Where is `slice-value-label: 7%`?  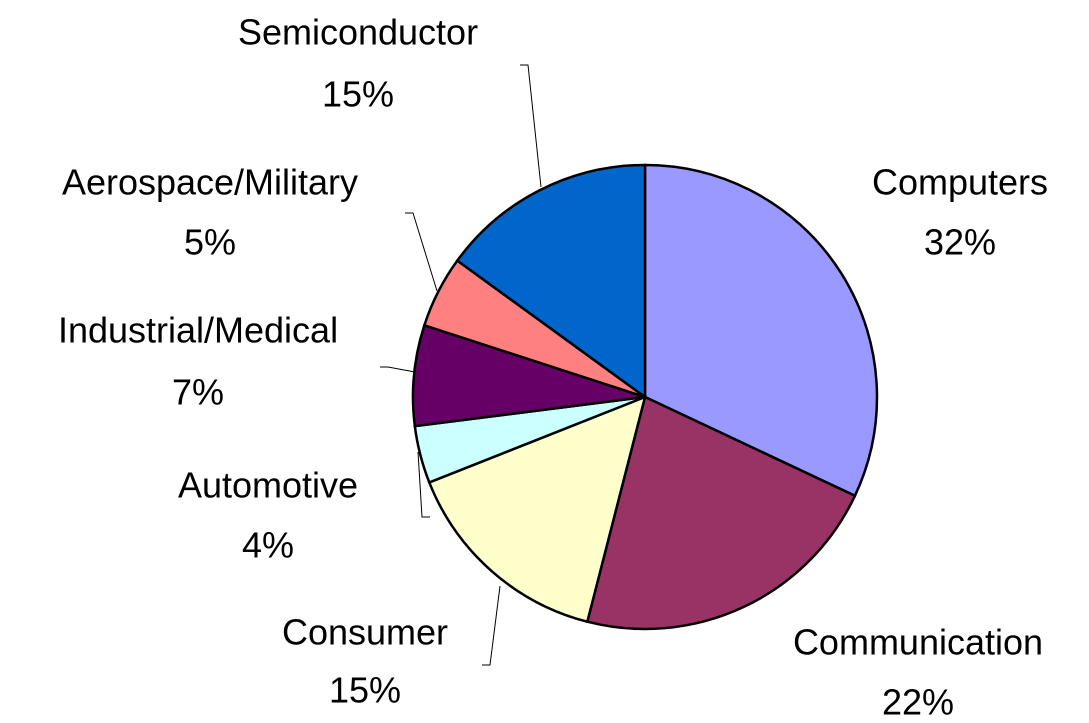
slice-value-label: 7% is located at coordinates (198, 392).